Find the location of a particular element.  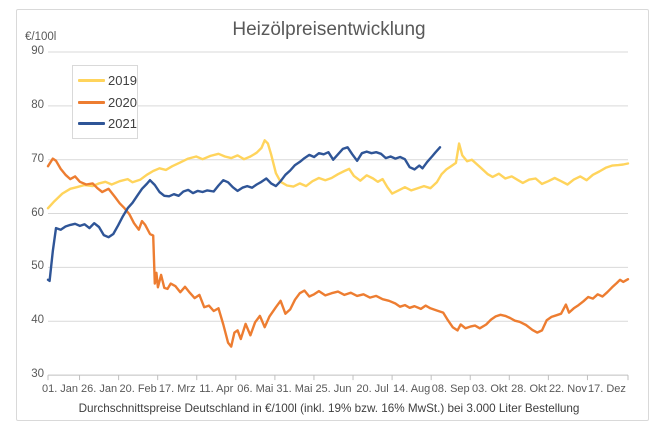

y-axis-label-30: 30 is located at coordinates (37, 374).